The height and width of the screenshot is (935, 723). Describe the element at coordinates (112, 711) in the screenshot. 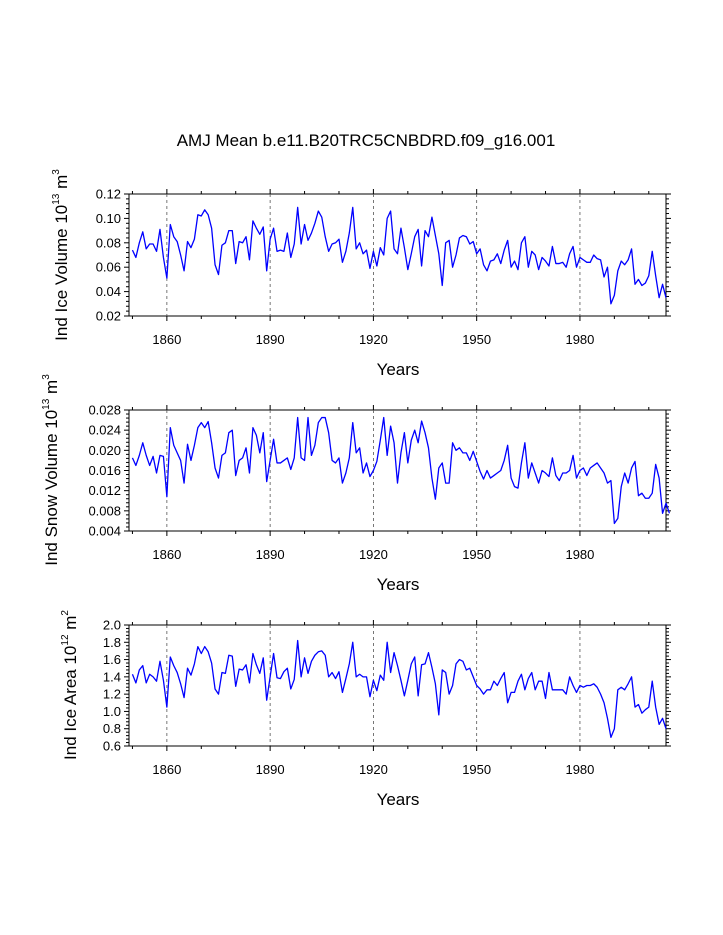

I see `y-tick-label: 1.0` at that location.